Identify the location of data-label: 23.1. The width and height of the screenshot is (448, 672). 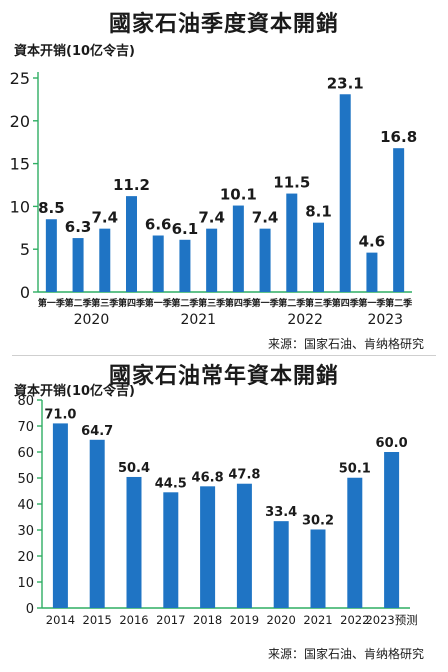
(345, 83).